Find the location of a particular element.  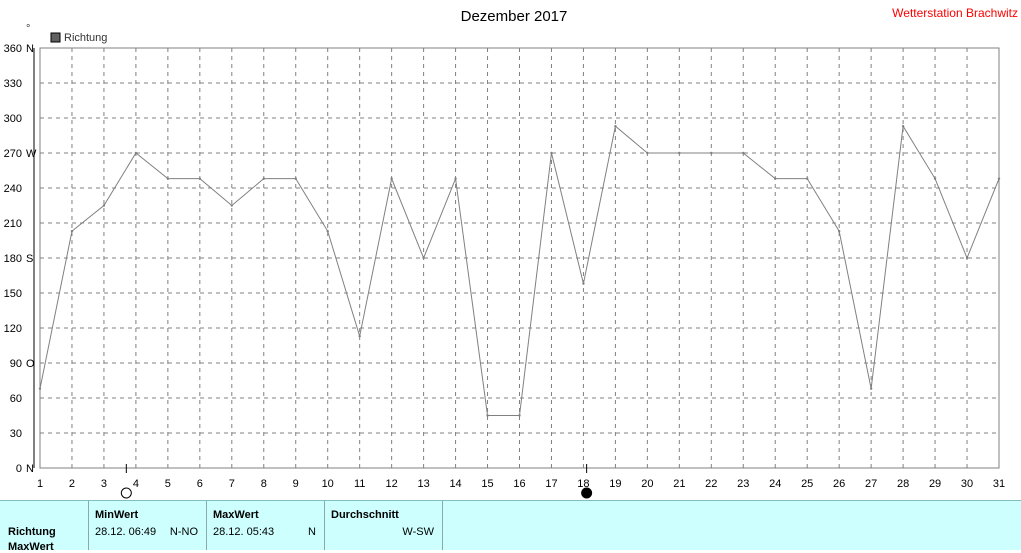

x-tick-label: 5 is located at coordinates (168, 484).